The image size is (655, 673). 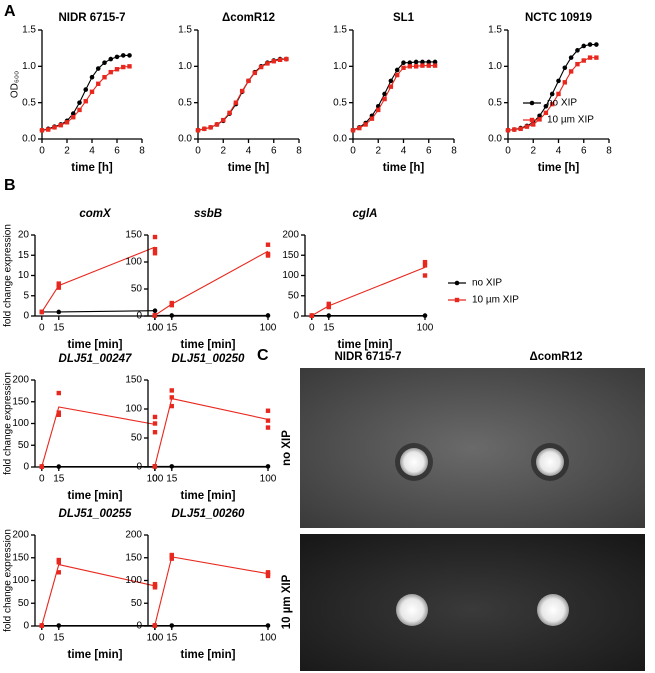 What do you see at coordinates (404, 18) in the screenshot?
I see `chart-title: SL1` at bounding box center [404, 18].